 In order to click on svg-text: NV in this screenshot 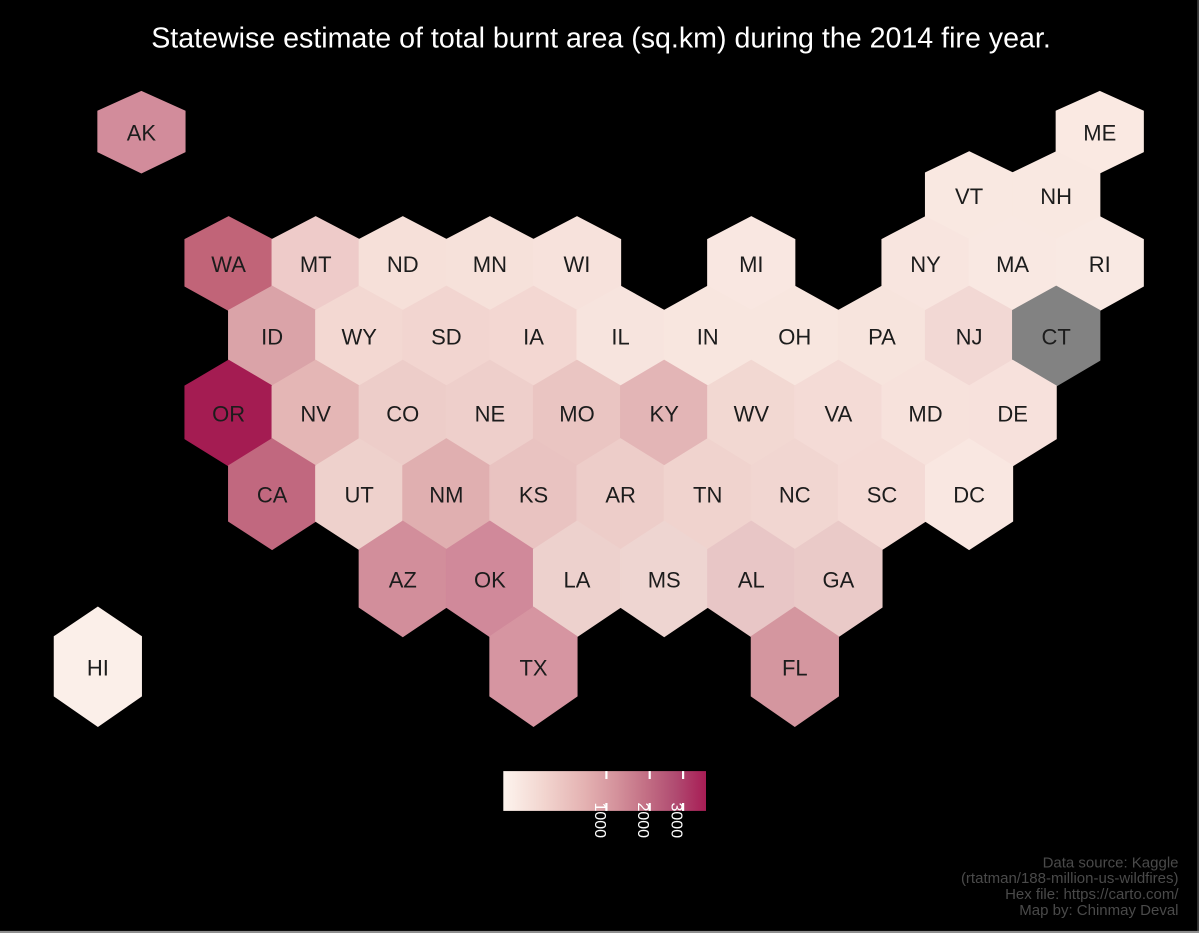, I will do `click(315, 413)`.